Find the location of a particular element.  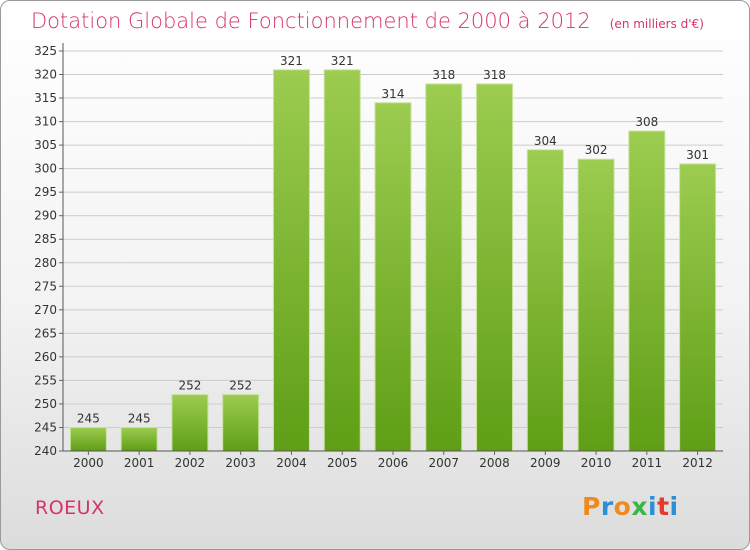

logo-letter: r is located at coordinates (607, 506).